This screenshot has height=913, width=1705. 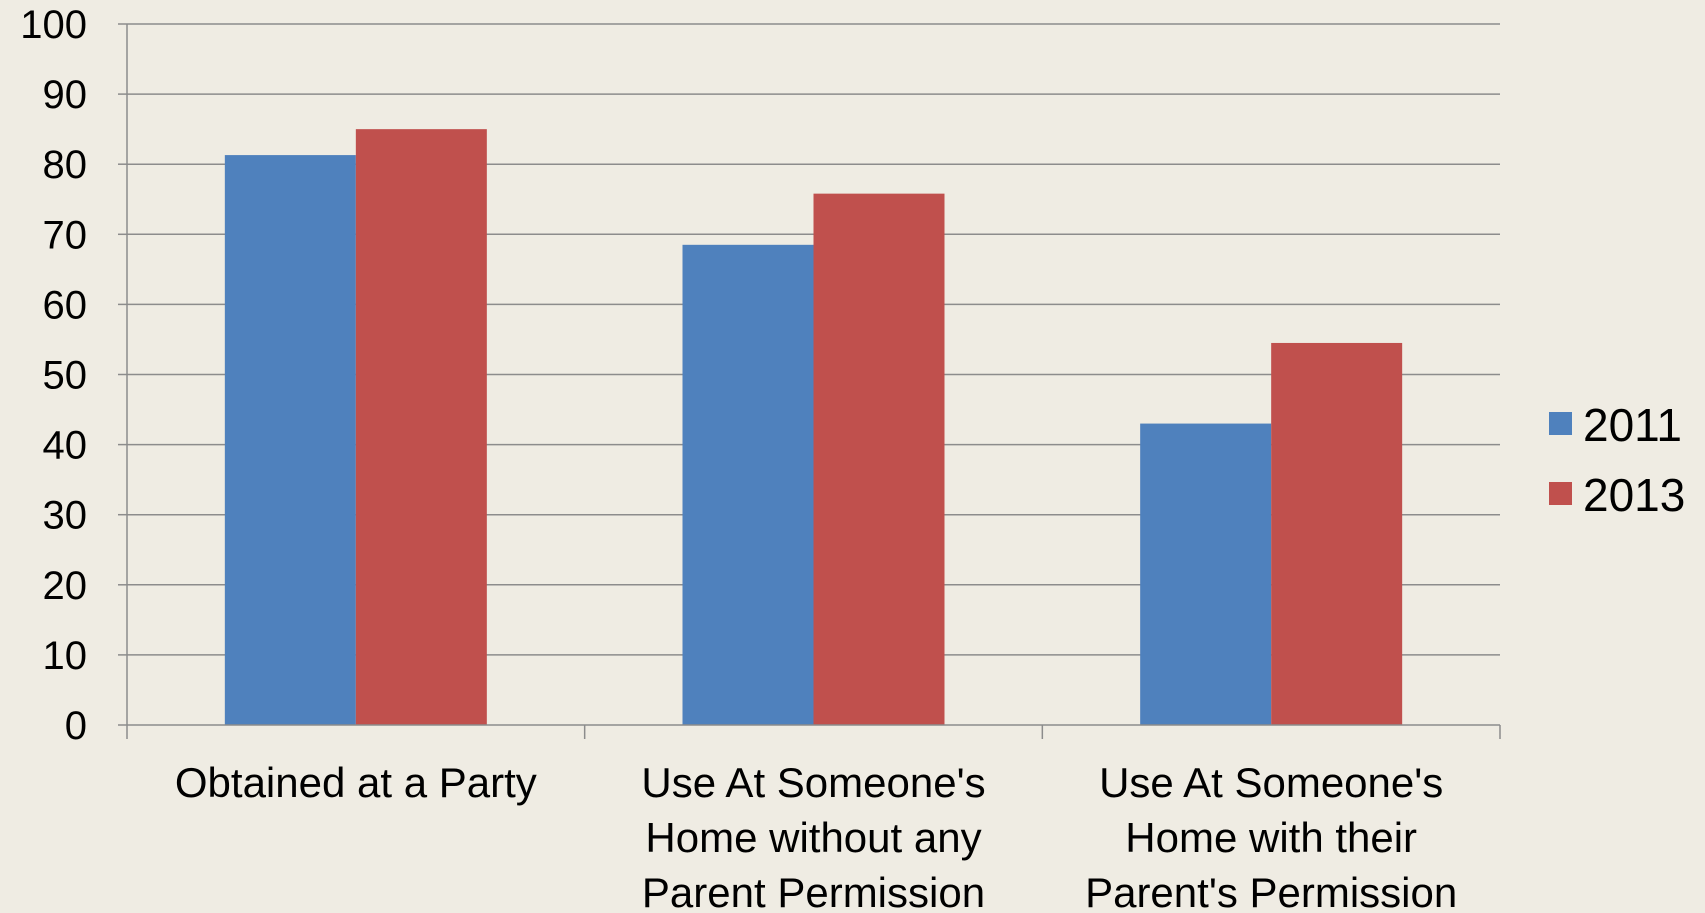 What do you see at coordinates (65, 235) in the screenshot?
I see `y-tick-label: 70` at bounding box center [65, 235].